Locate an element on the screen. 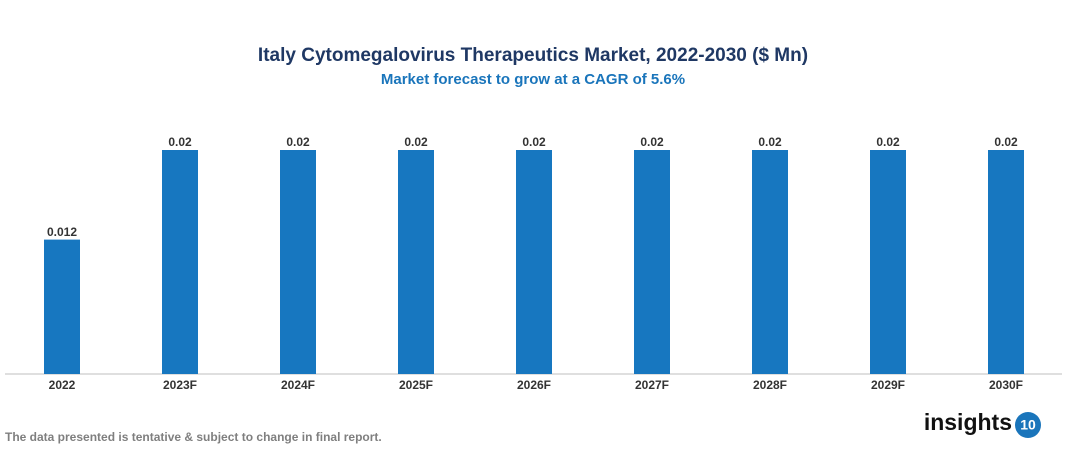  x-tick-label: 2027F is located at coordinates (652, 385).